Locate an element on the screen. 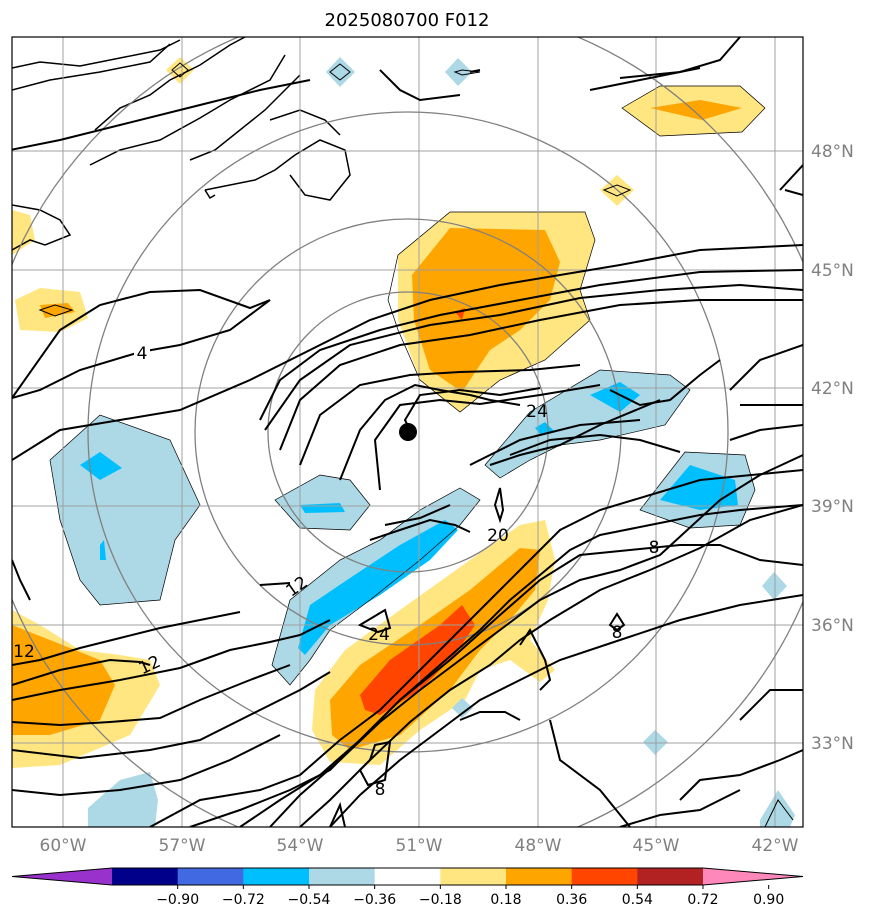 The width and height of the screenshot is (873, 924). colorbar-extend-max is located at coordinates (753, 876).